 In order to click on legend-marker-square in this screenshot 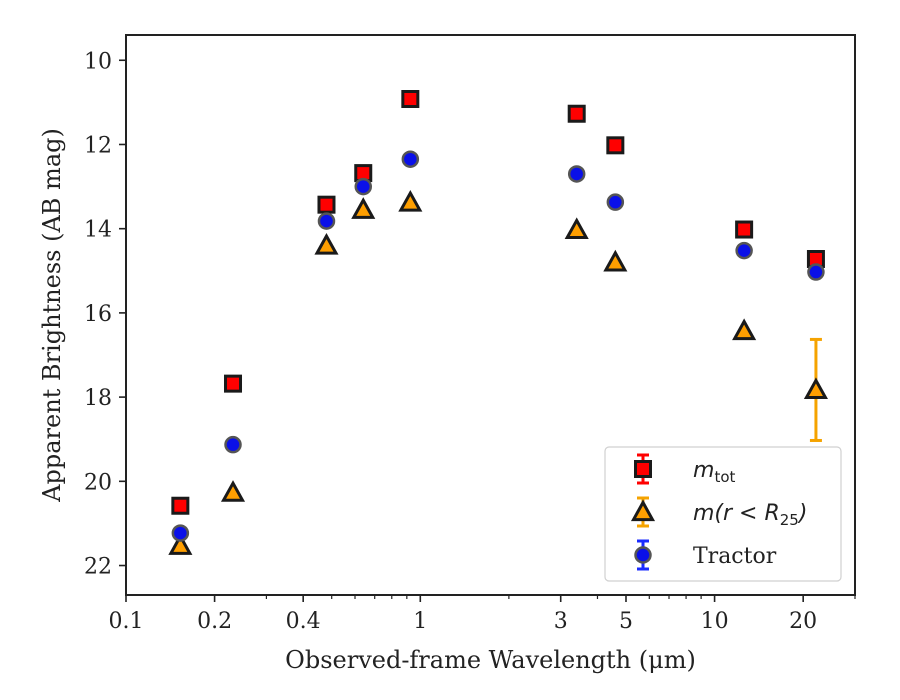, I will do `click(643, 469)`.